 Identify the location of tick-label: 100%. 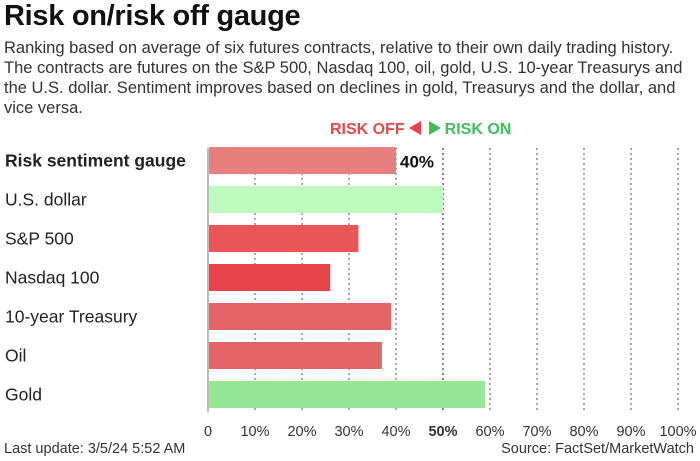
(677, 432).